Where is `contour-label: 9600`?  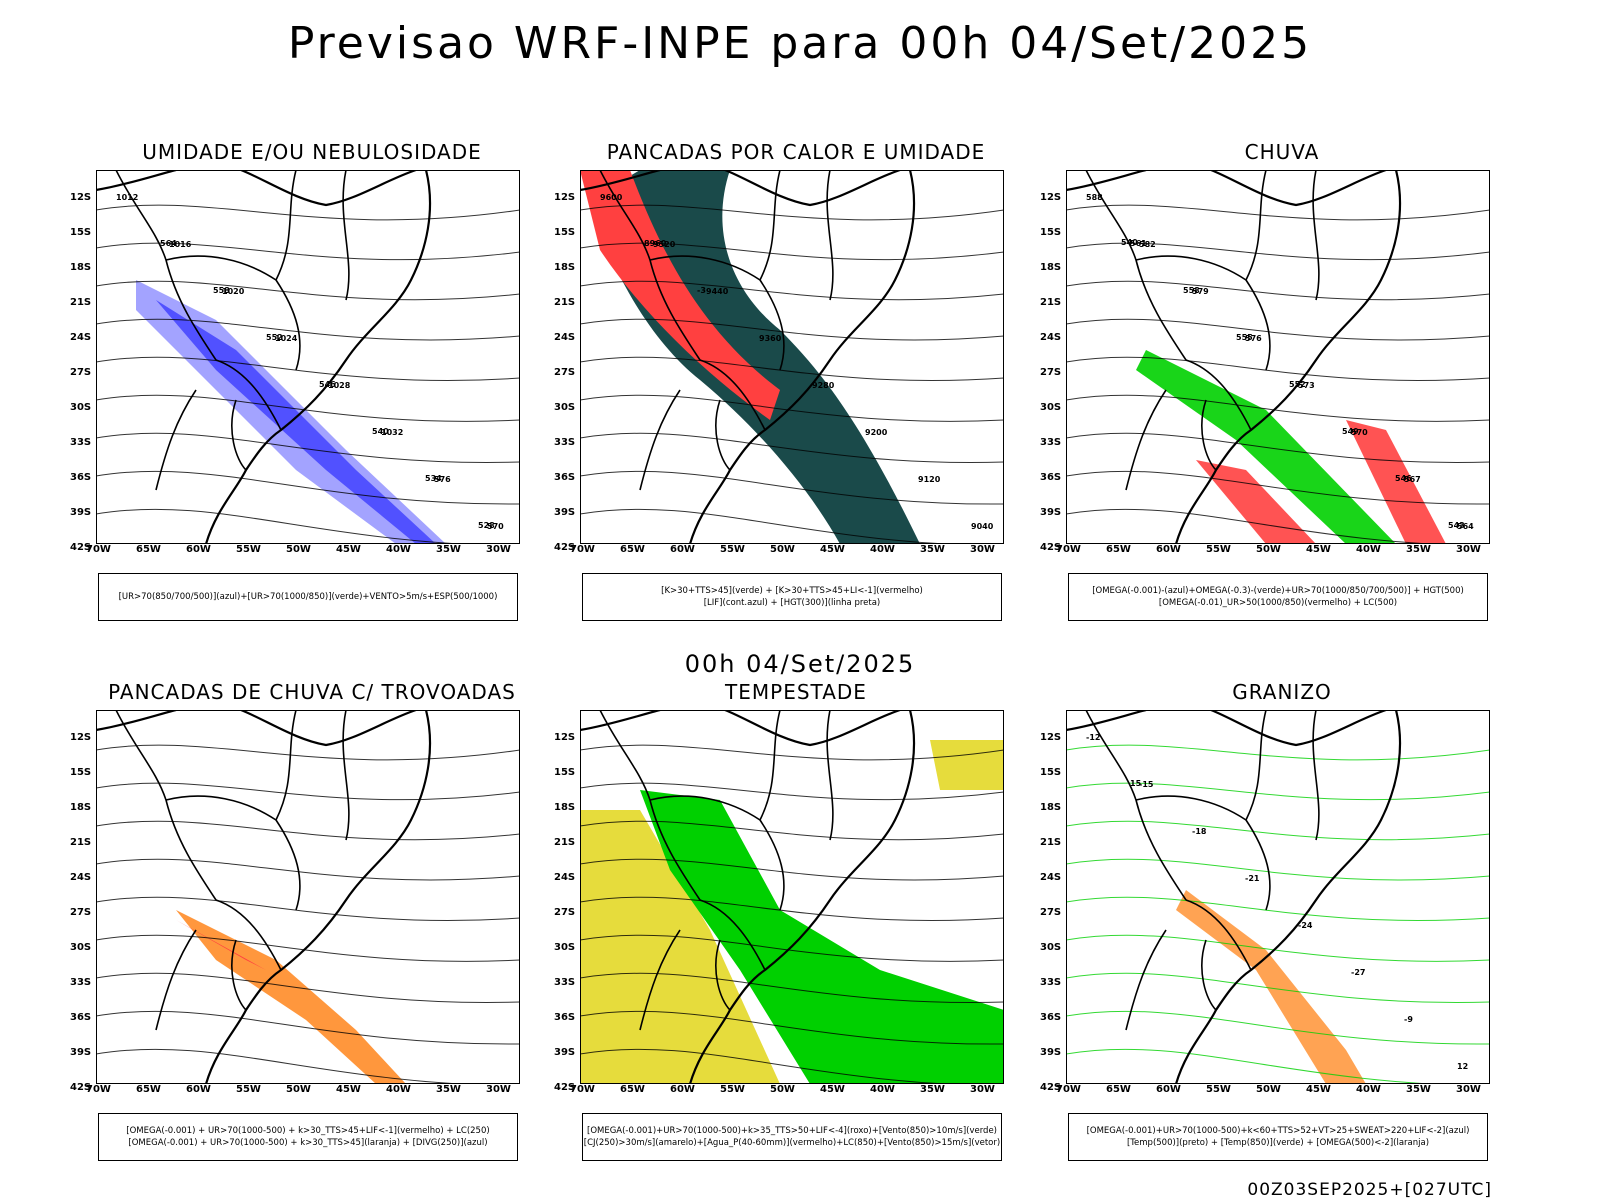 contour-label: 9600 is located at coordinates (611, 197).